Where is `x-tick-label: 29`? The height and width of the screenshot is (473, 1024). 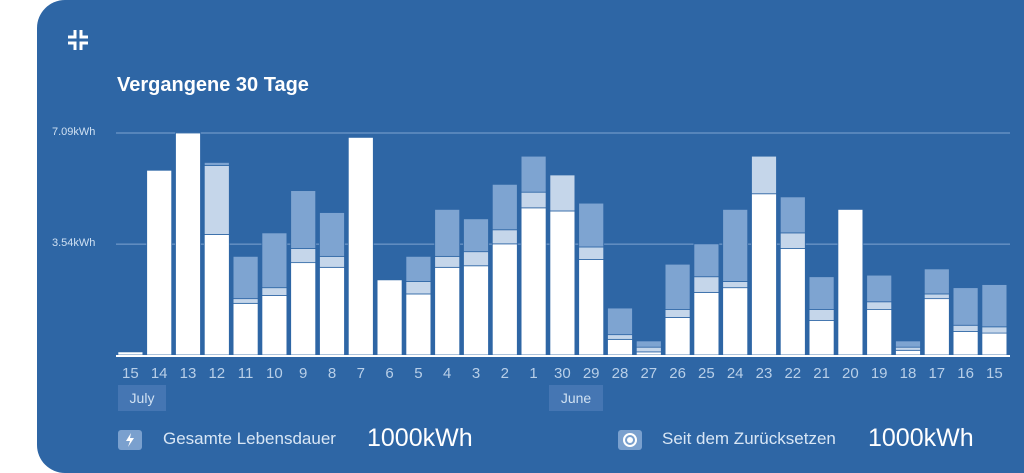 x-tick-label: 29 is located at coordinates (591, 373).